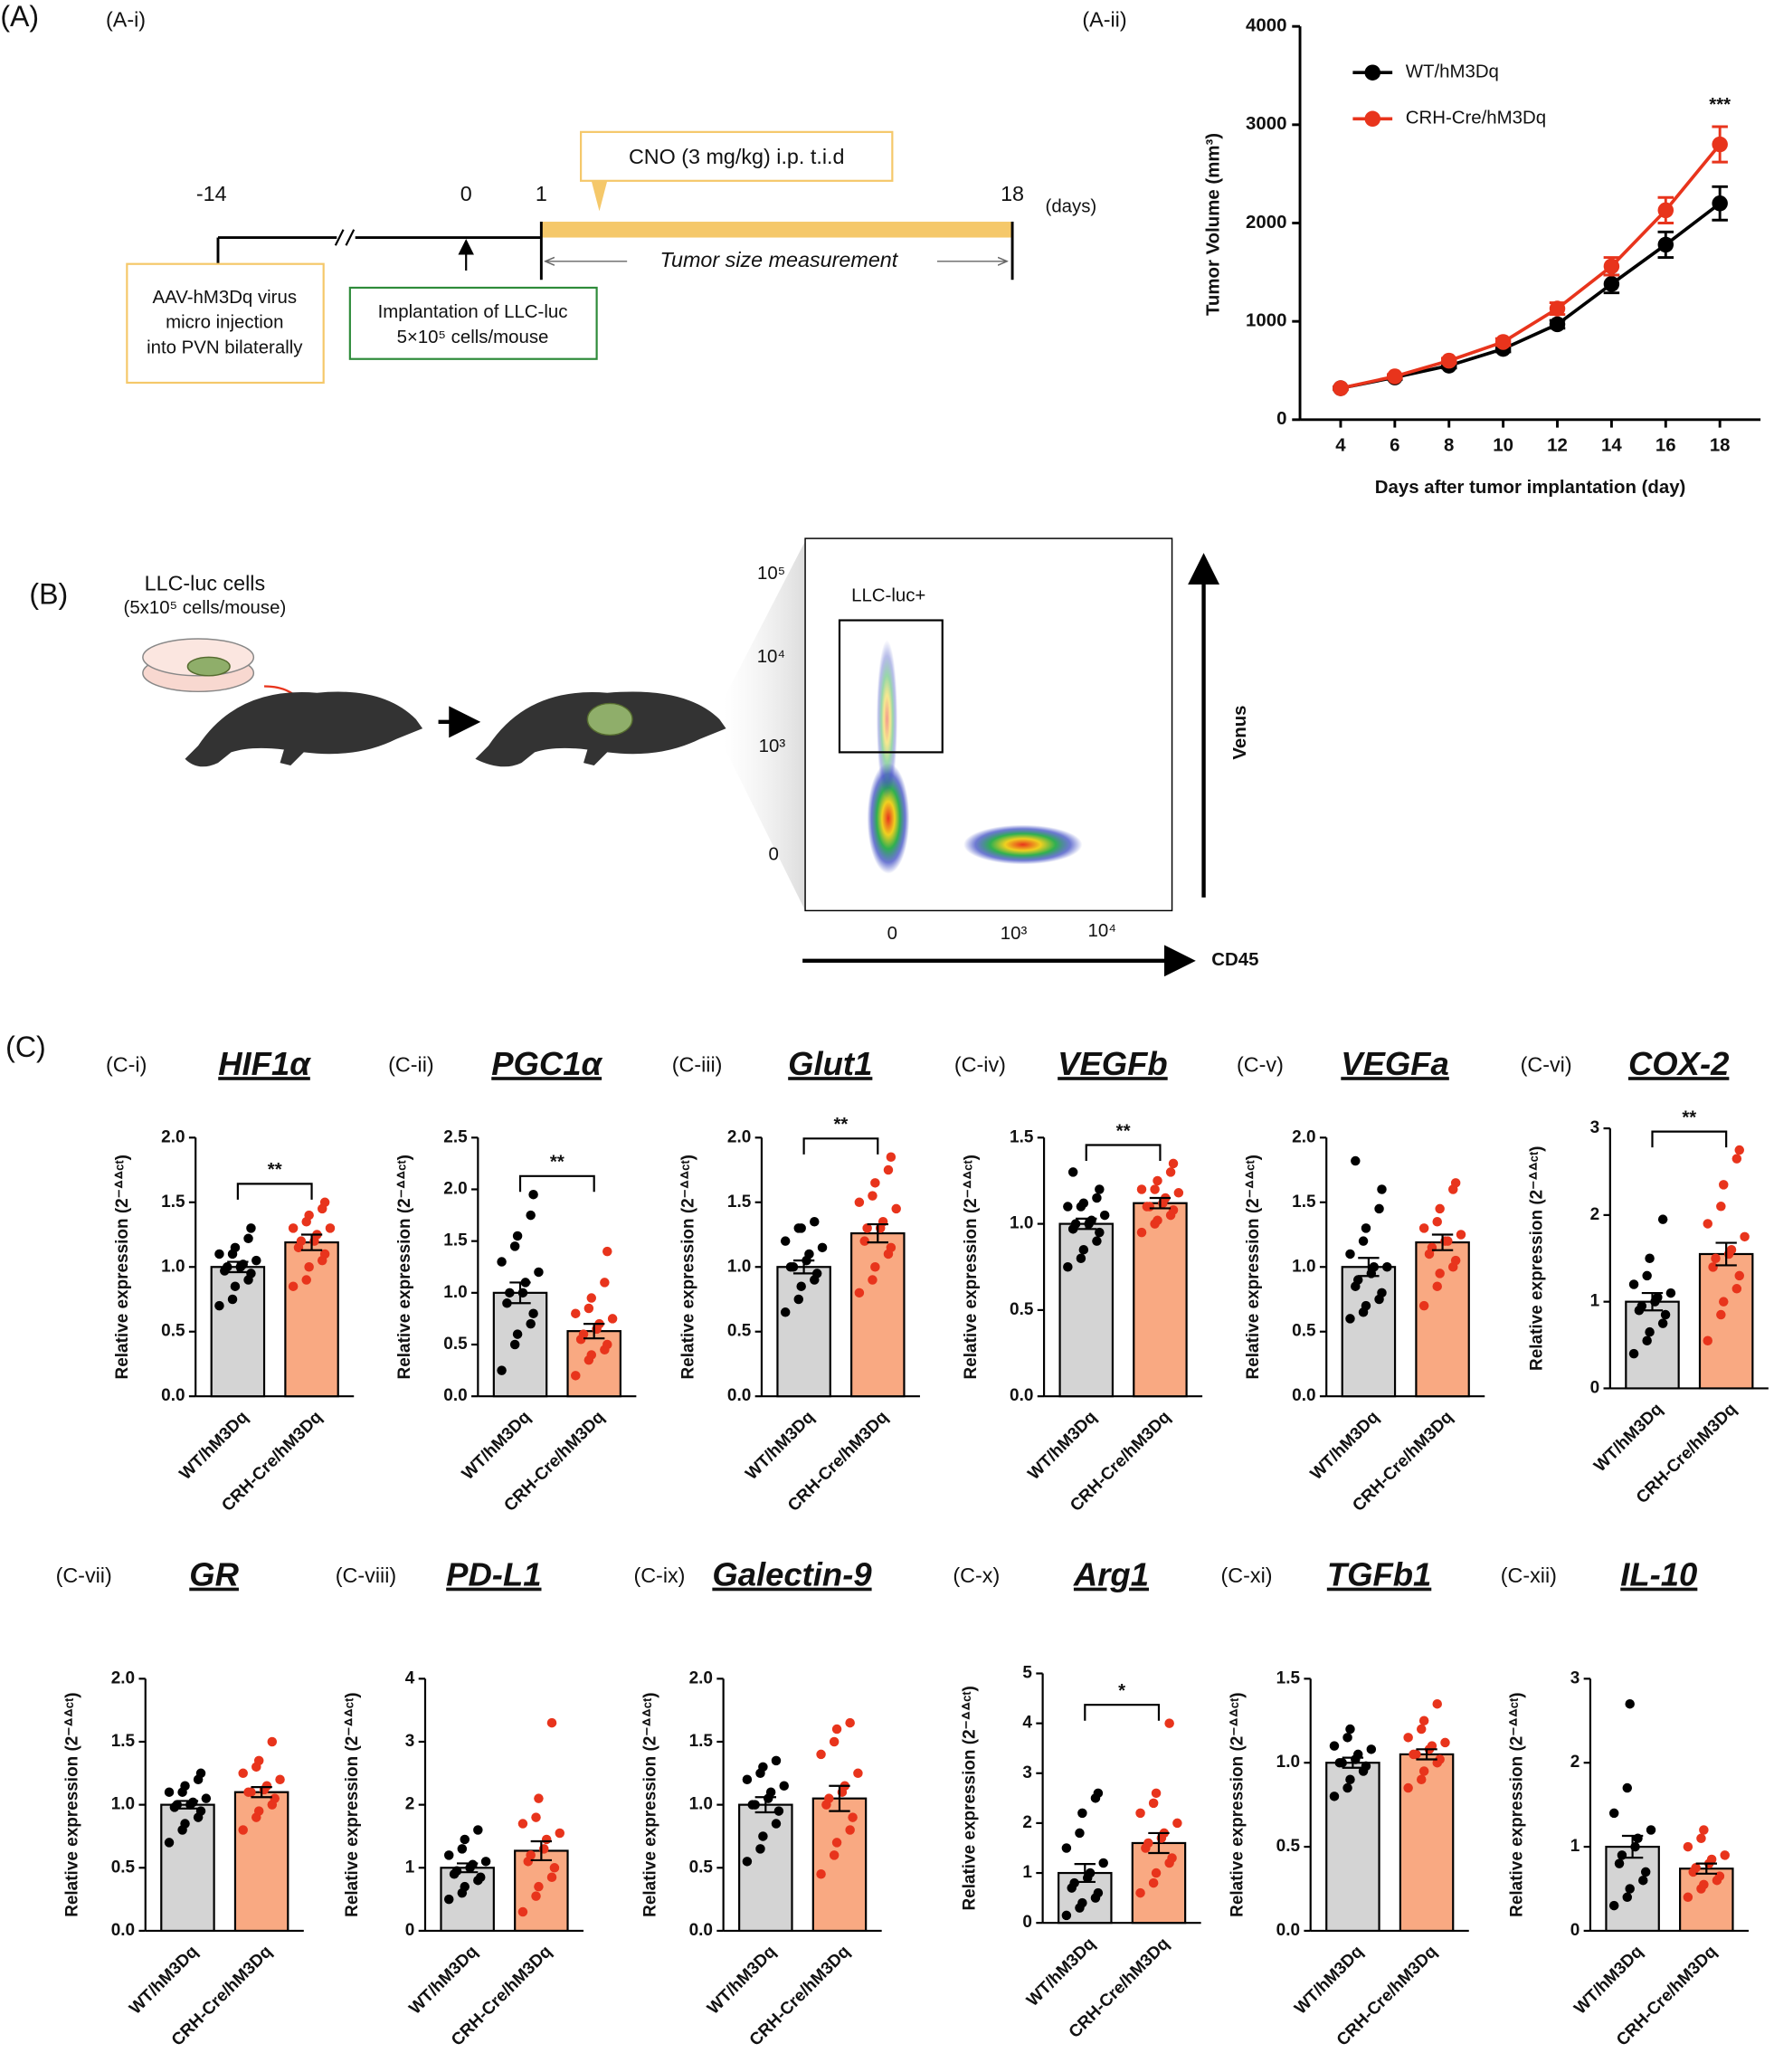  What do you see at coordinates (84, 1575) in the screenshot?
I see `panel-label: (C-vii)` at bounding box center [84, 1575].